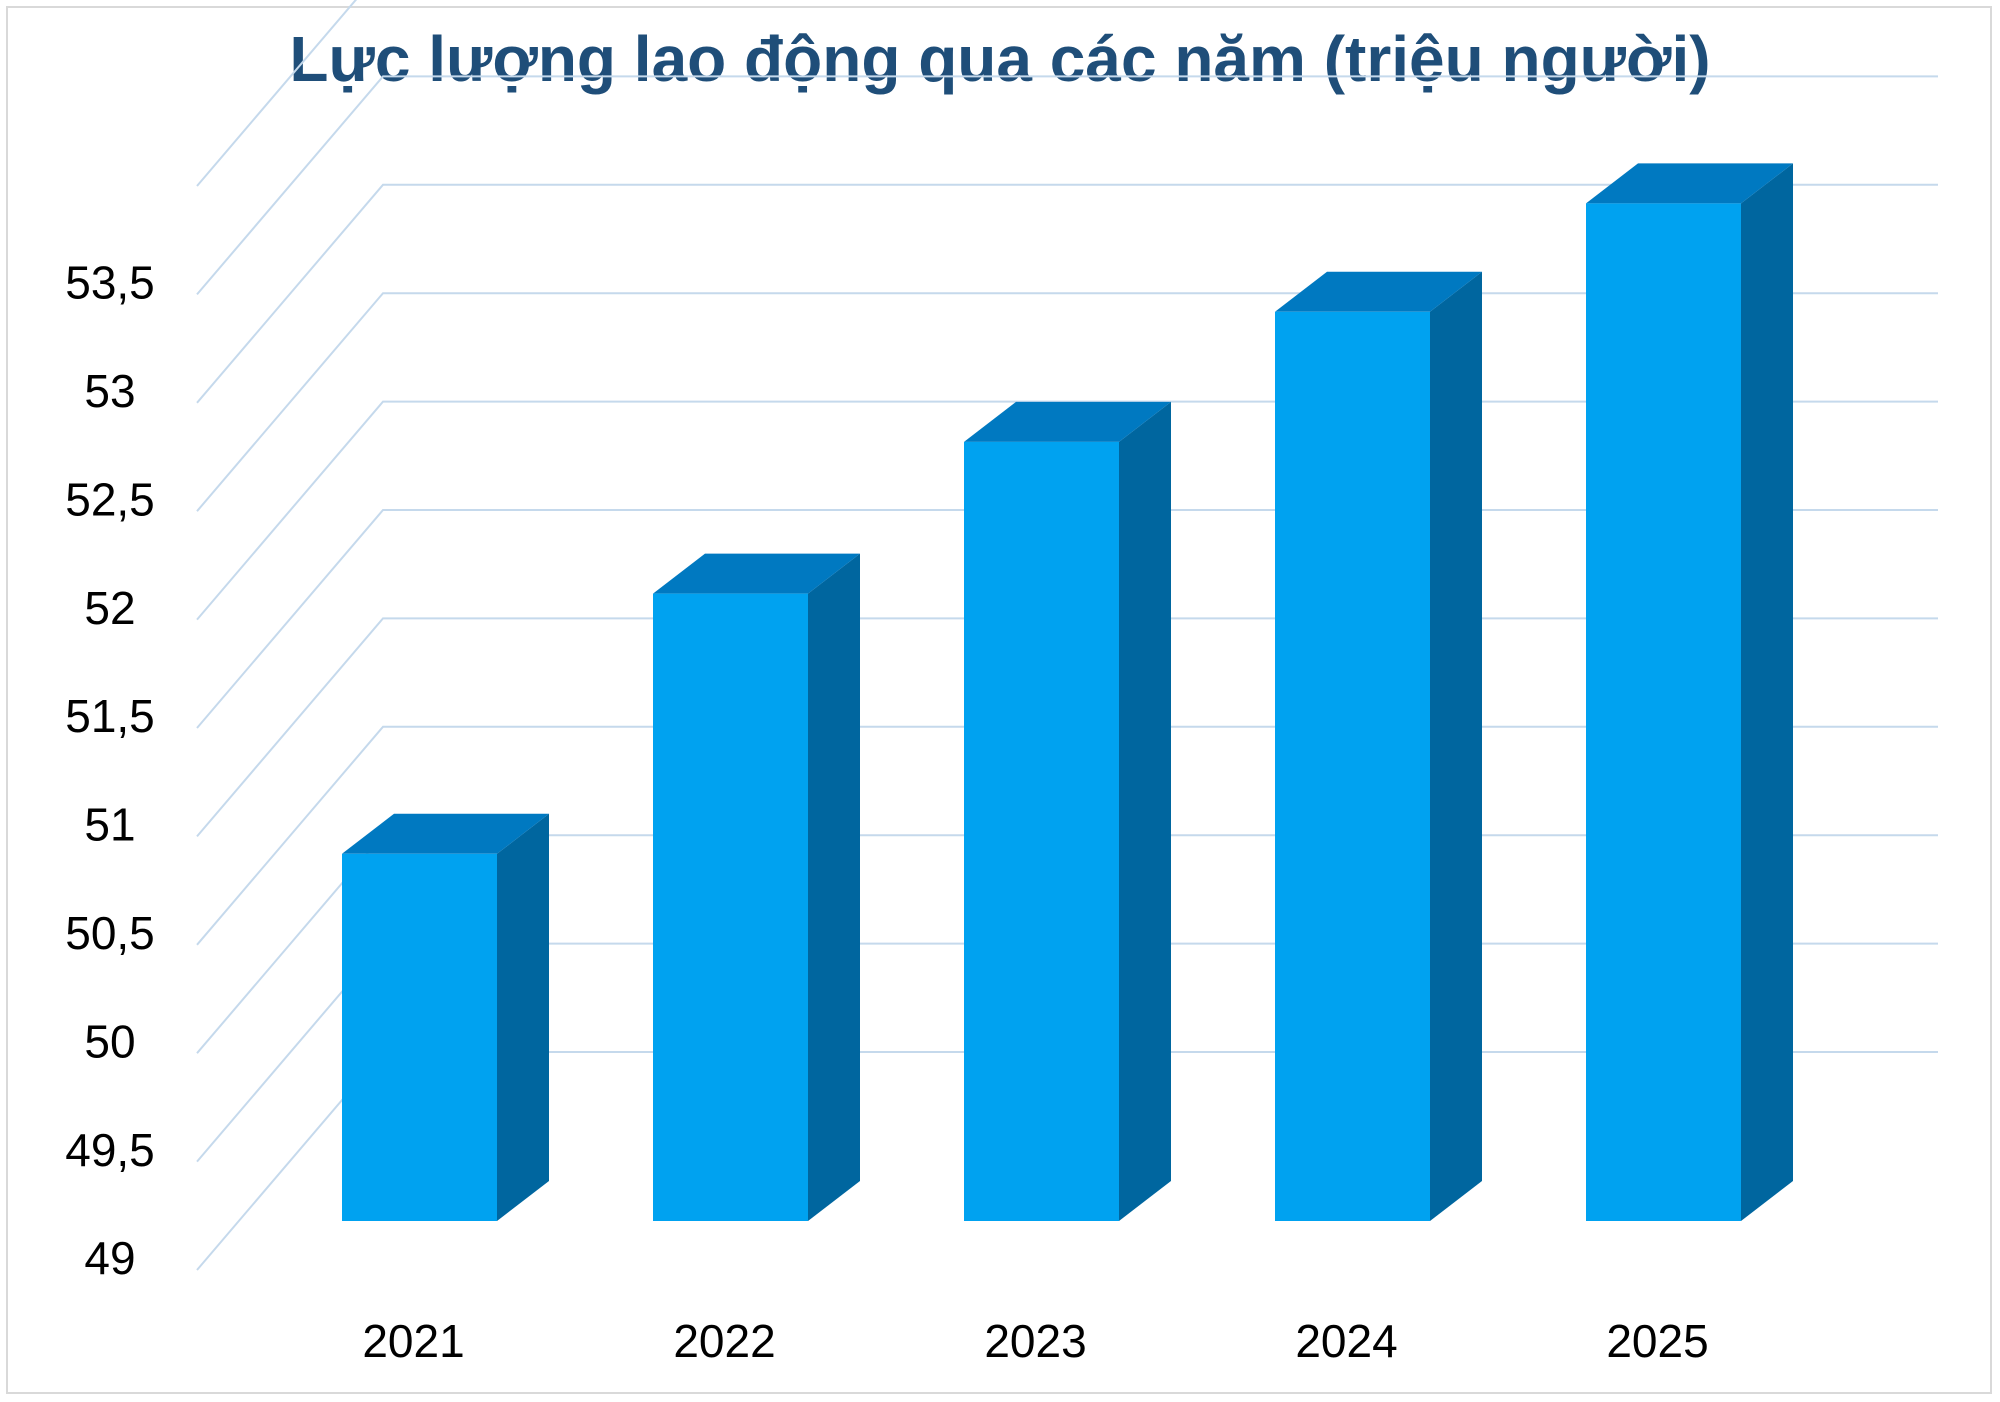  I want to click on bar-2025, so click(1689, 692).